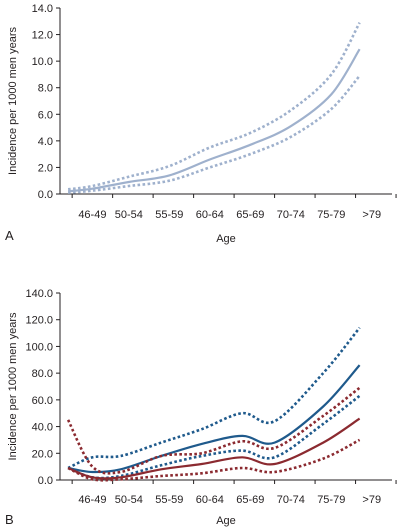  Describe the element at coordinates (42, 36) in the screenshot. I see `y-tick-label: 12.0` at that location.